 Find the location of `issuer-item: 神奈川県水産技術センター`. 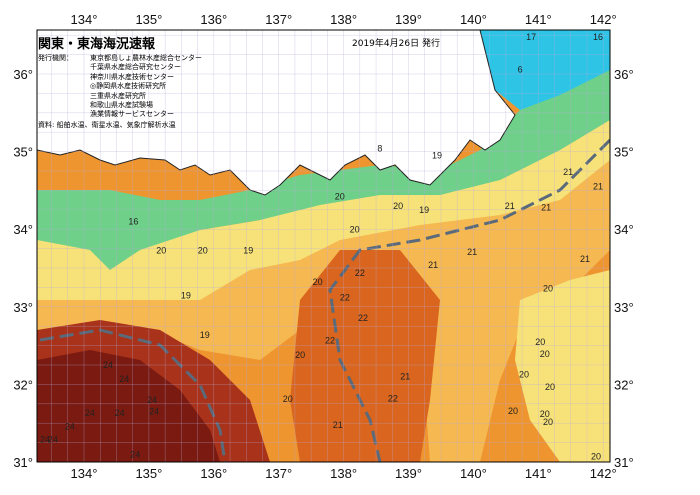

issuer-item: 神奈川県水産技術センター is located at coordinates (132, 76).